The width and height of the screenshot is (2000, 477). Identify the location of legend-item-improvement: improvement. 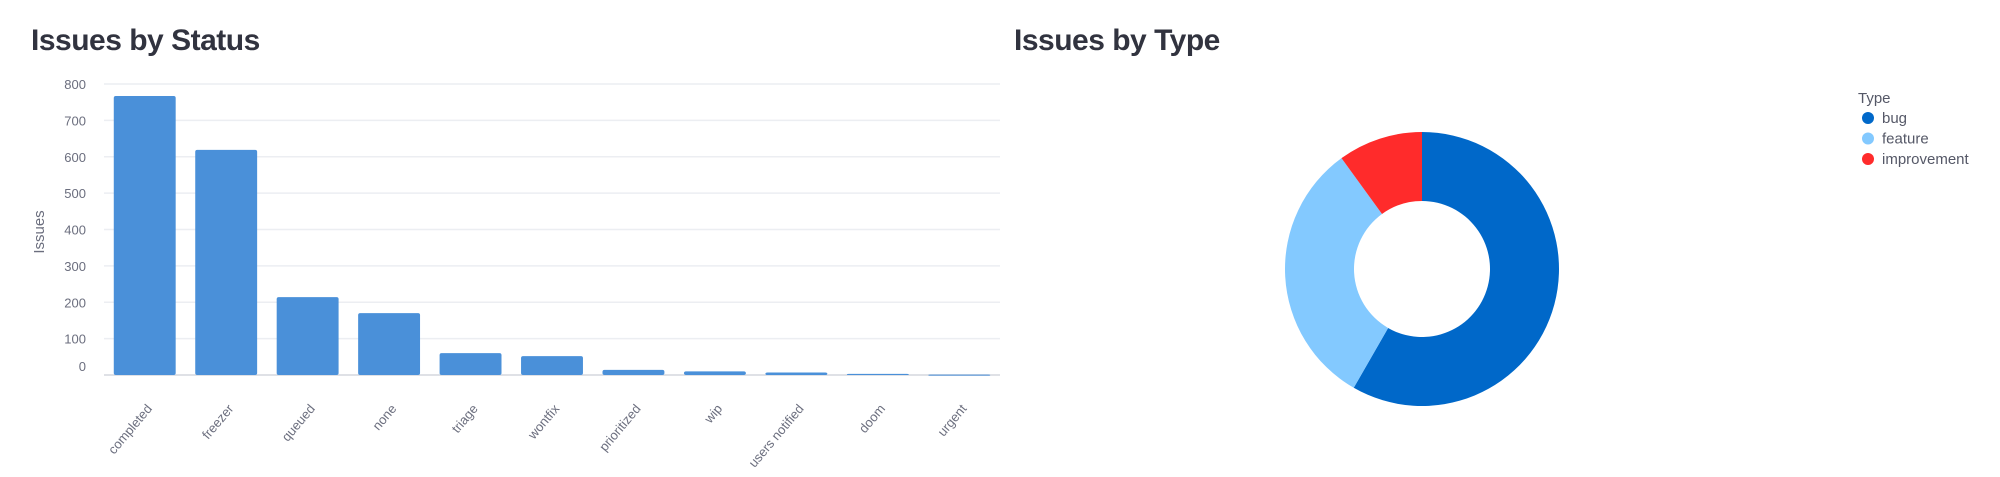
(1926, 159).